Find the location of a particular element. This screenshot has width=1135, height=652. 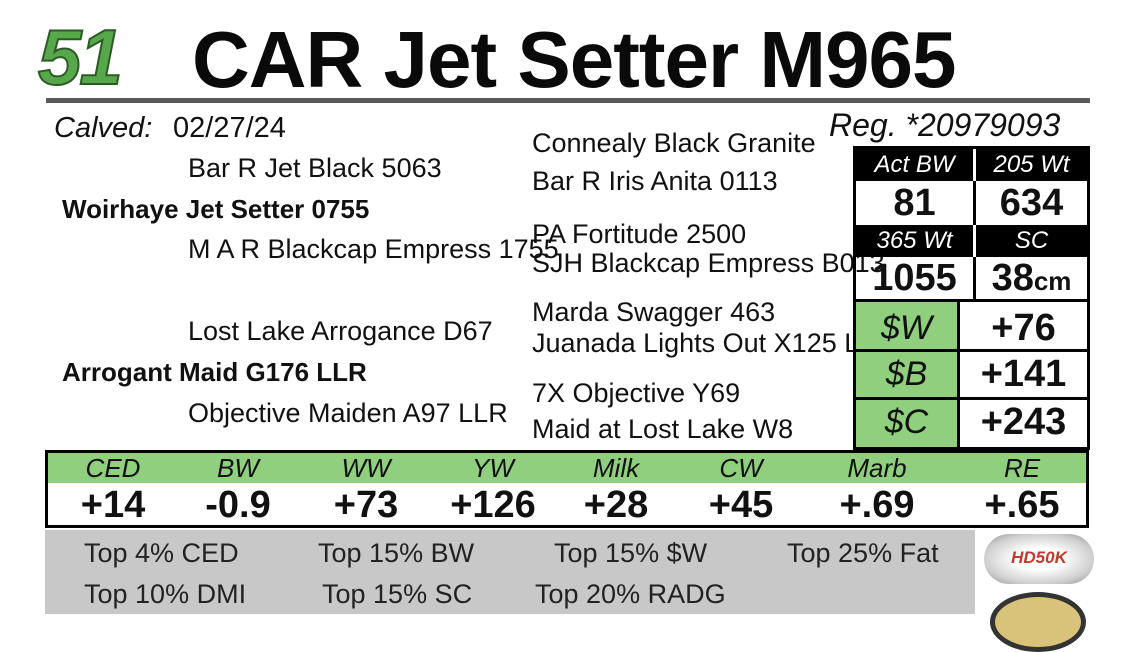

dds: 7X Objective Y69 is located at coordinates (636, 393).